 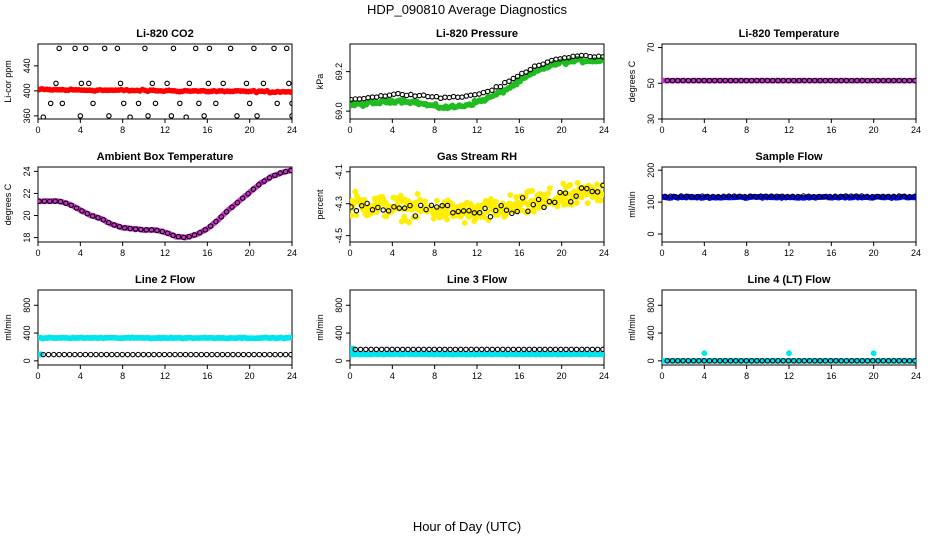 What do you see at coordinates (80, 130) in the screenshot?
I see `x-tick-label: 4` at bounding box center [80, 130].